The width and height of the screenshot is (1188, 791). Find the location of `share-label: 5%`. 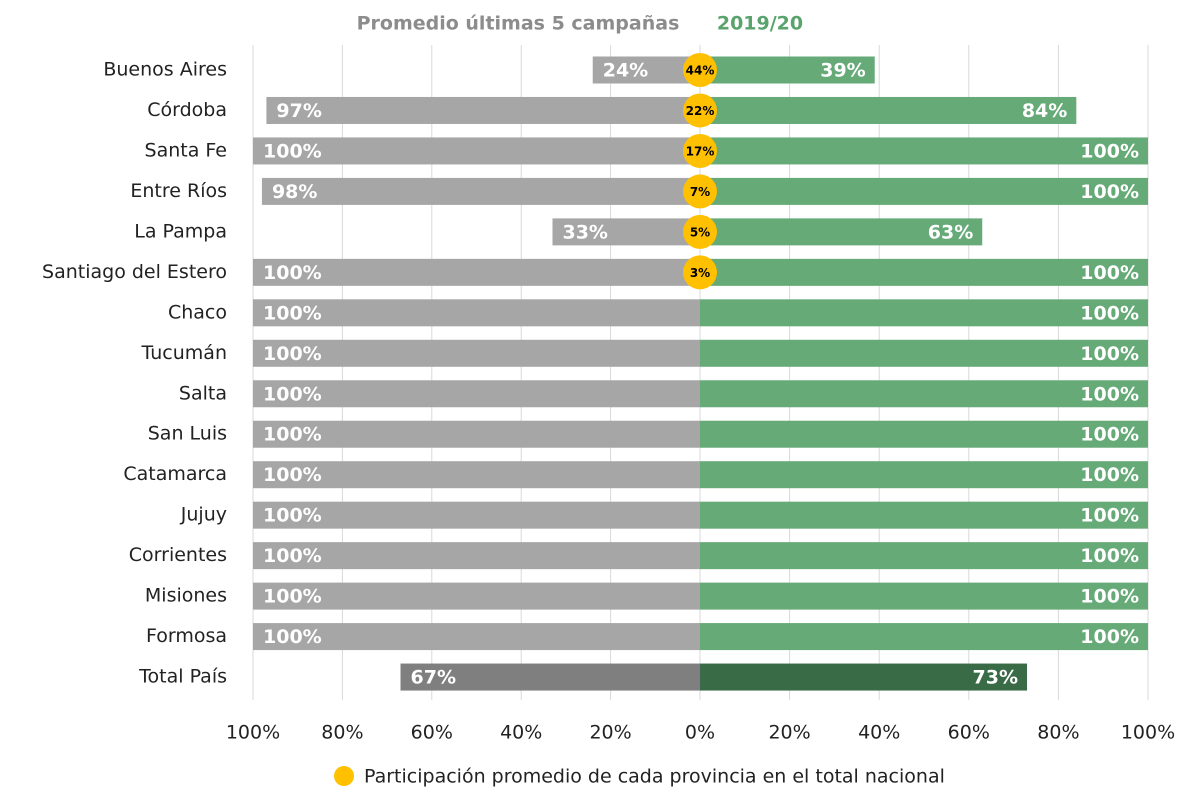

share-label: 5% is located at coordinates (700, 232).